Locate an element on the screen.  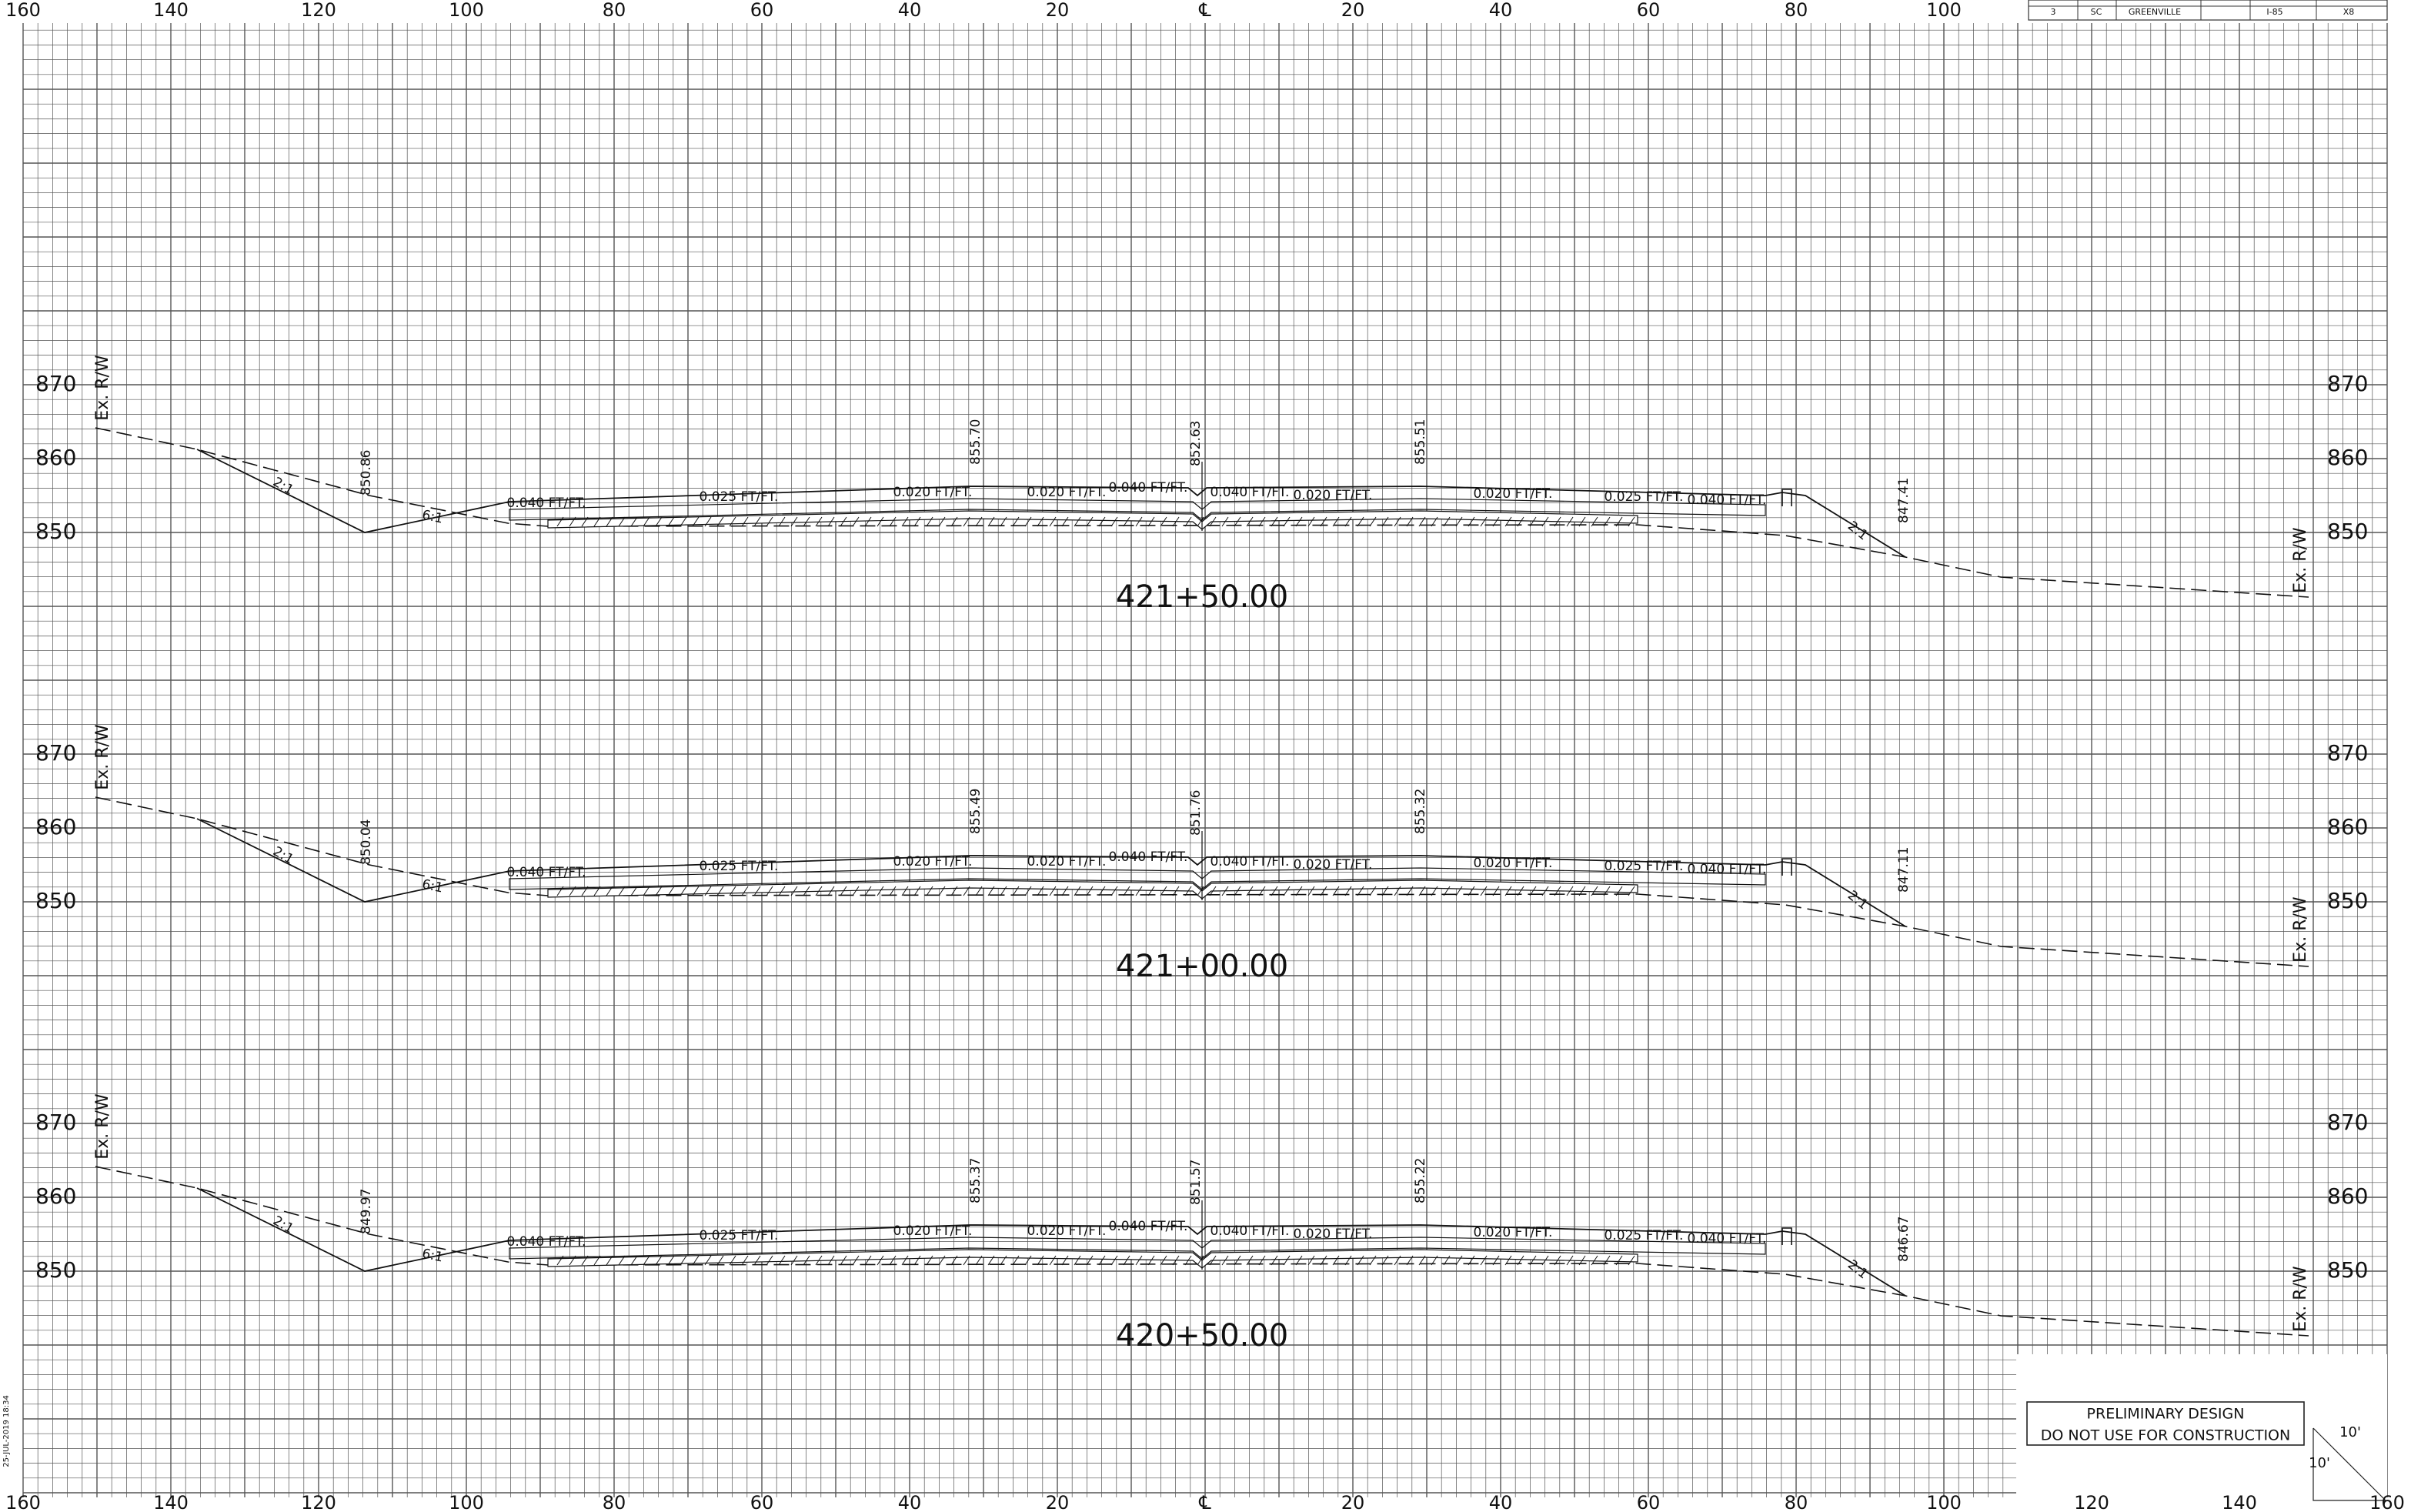
annotation: 852.63 is located at coordinates (1196, 443).